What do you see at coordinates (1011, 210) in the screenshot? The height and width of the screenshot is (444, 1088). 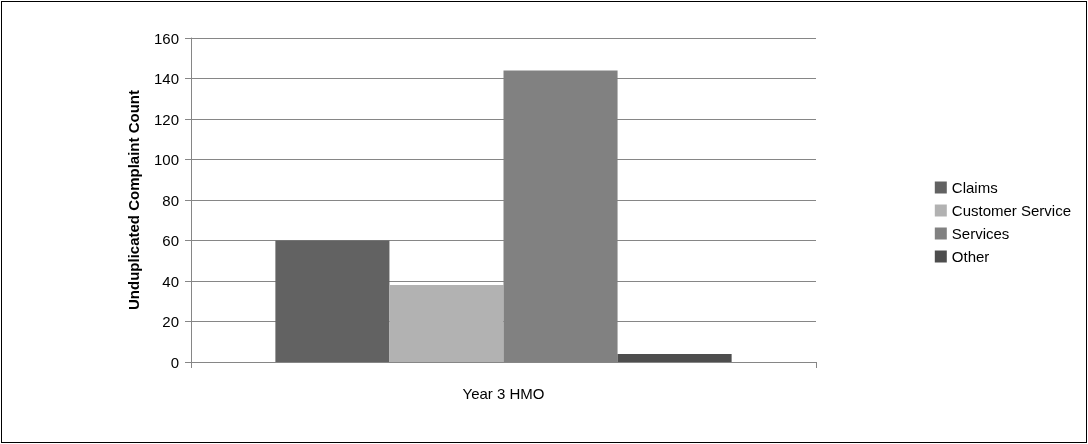 I see `legend-label: Customer Service` at bounding box center [1011, 210].